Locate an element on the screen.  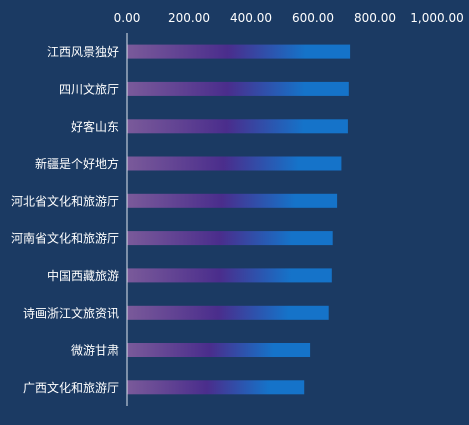
x-tick-label: 0.00 is located at coordinates (127, 18).